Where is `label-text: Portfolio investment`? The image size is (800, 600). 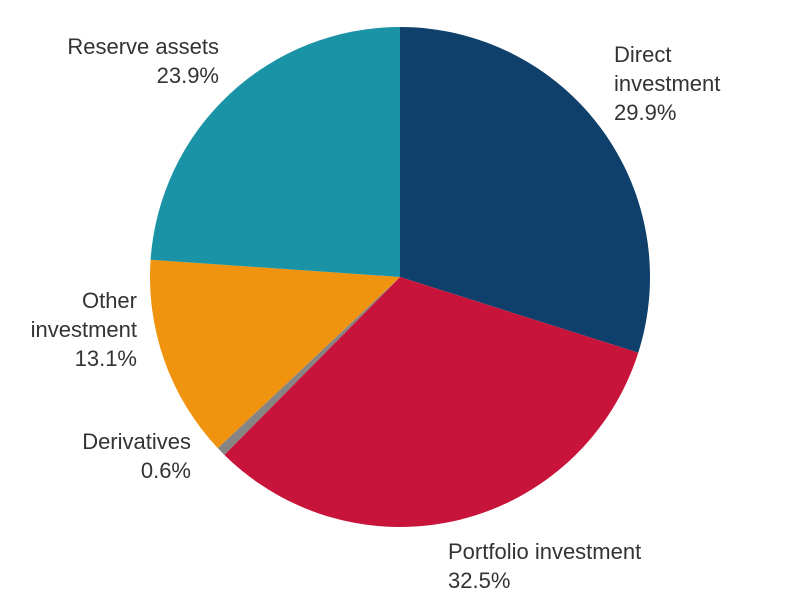 label-text: Portfolio investment is located at coordinates (545, 551).